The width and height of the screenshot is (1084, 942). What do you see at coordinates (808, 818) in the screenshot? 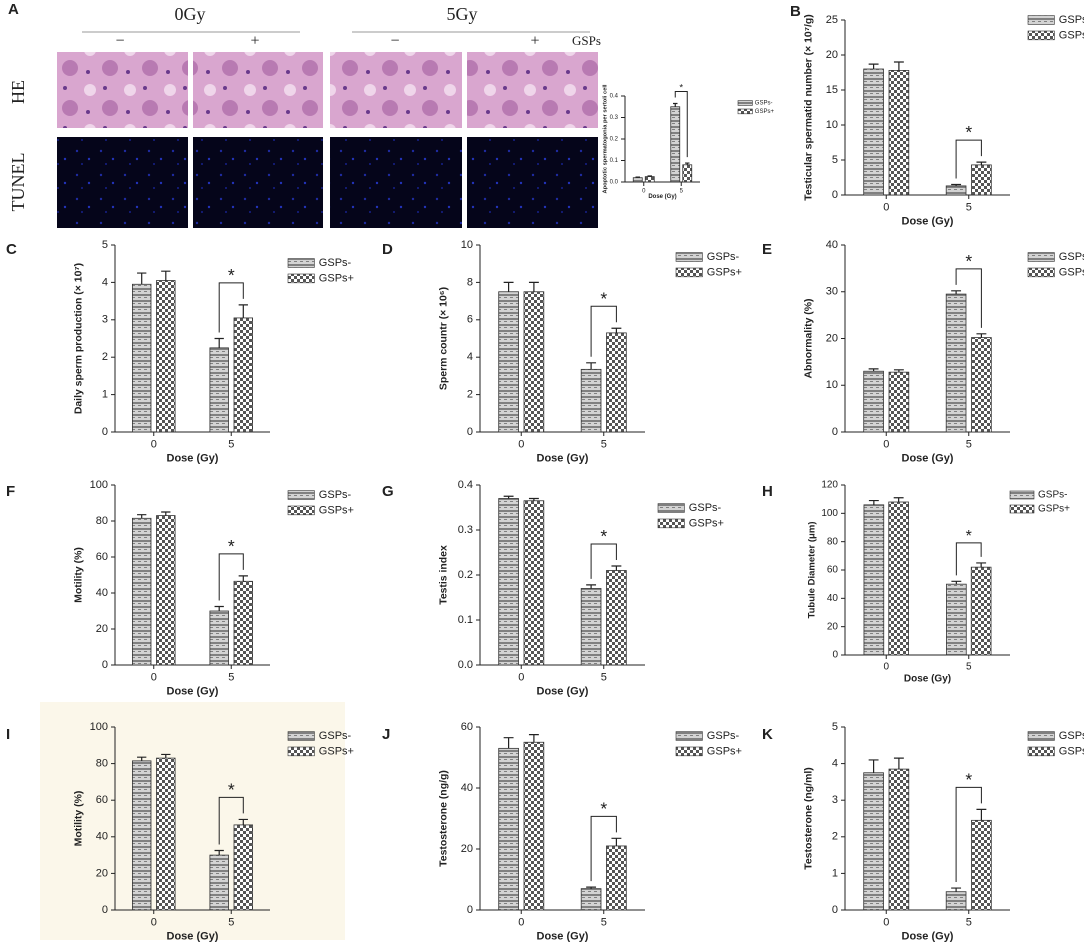
I see `y-axis-label: Testosterone (ng/ml)` at bounding box center [808, 818].